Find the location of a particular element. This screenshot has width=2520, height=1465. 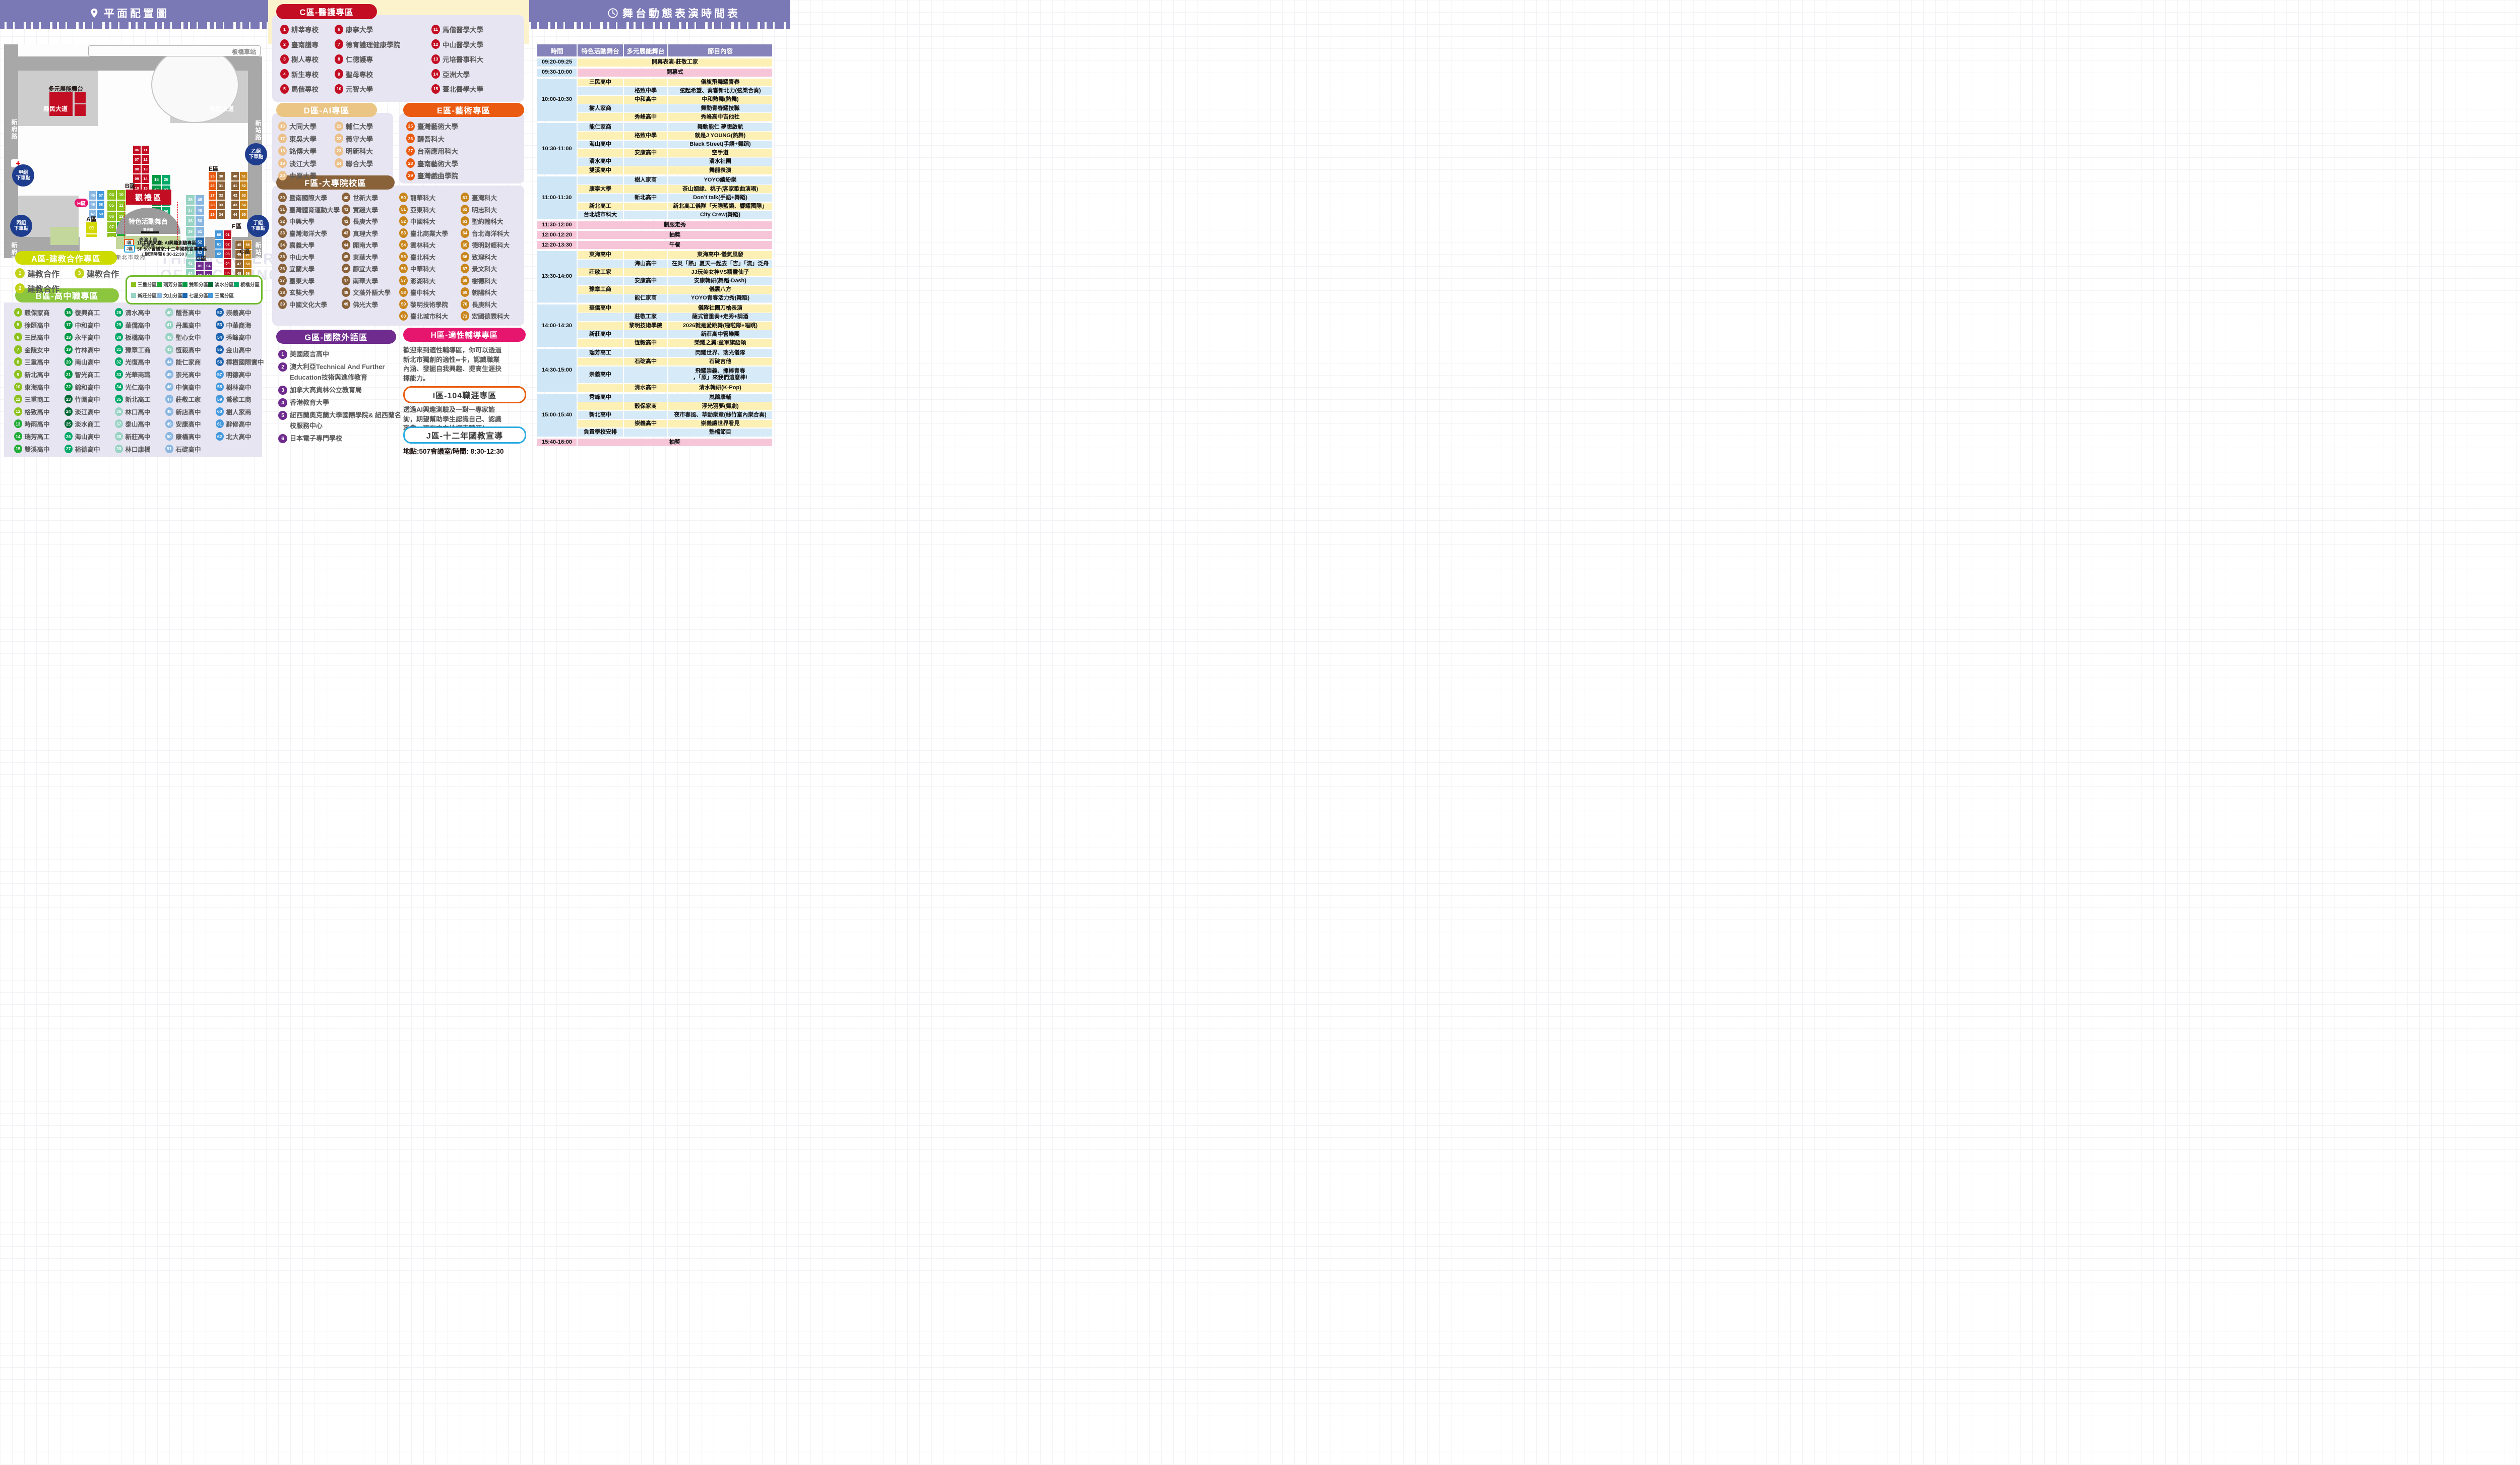

zone-item: 27 台南應用科大 is located at coordinates (432, 151).